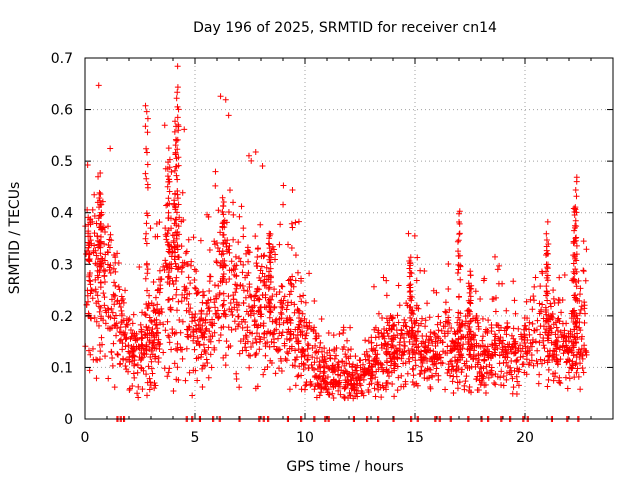 This screenshot has width=640, height=480. What do you see at coordinates (62, 317) in the screenshot?
I see `y-tick-label: 0.2` at bounding box center [62, 317].